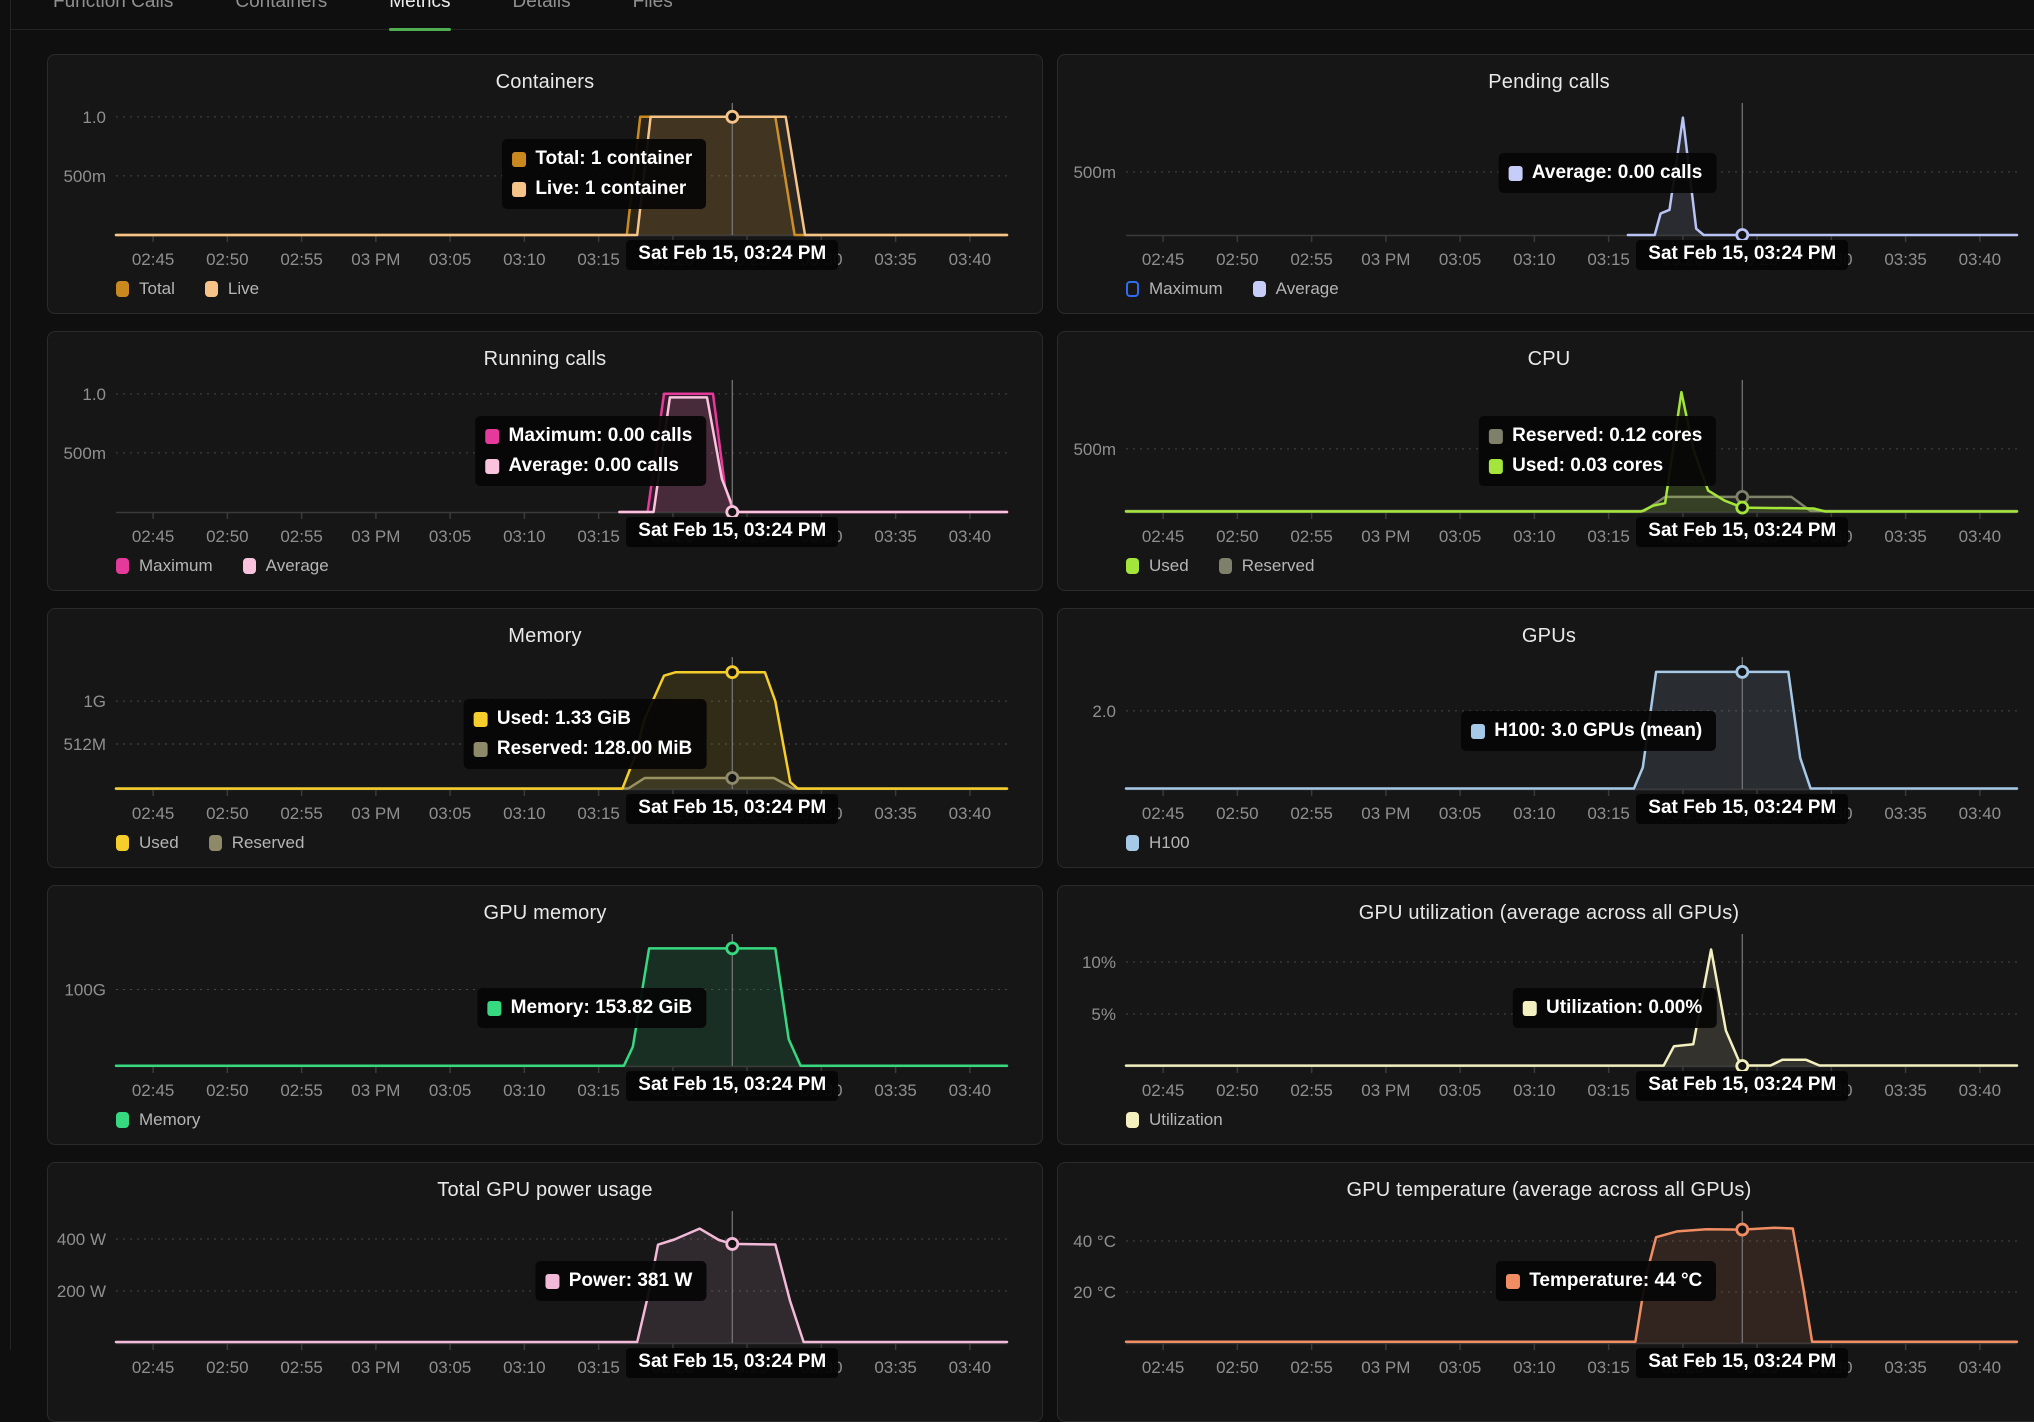 Image resolution: width=2034 pixels, height=1422 pixels. I want to click on legend-item-h100: H100, so click(1158, 843).